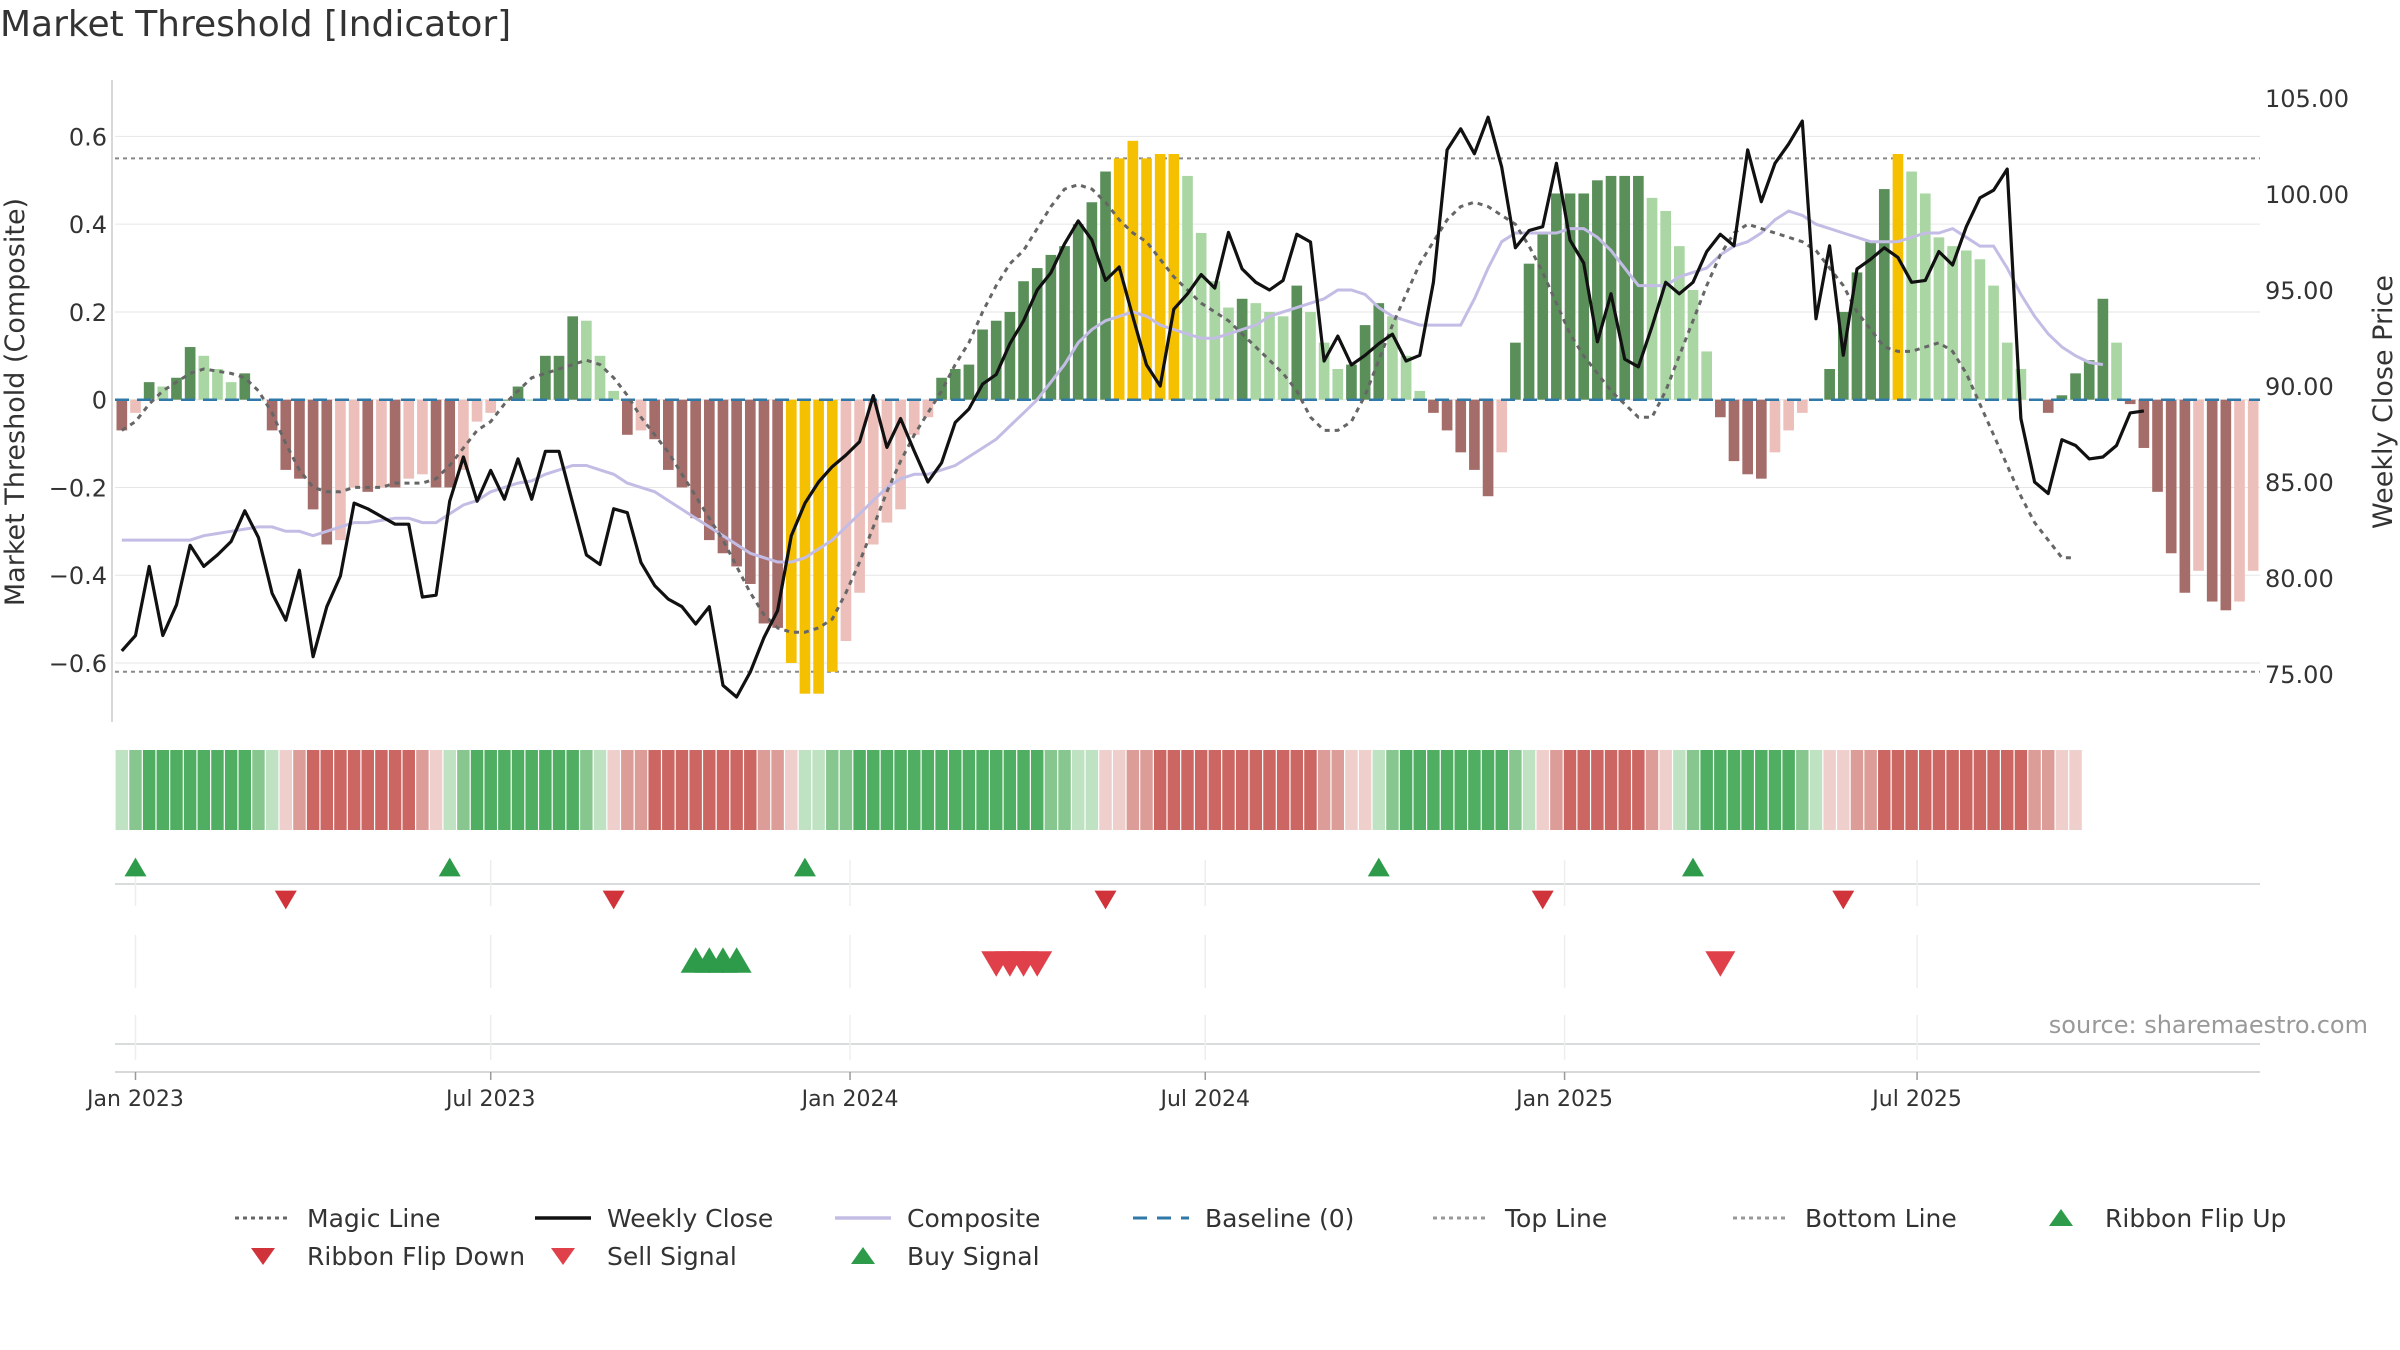  I want to click on source-label: source: sharemaestro.com, so click(2208, 1025).